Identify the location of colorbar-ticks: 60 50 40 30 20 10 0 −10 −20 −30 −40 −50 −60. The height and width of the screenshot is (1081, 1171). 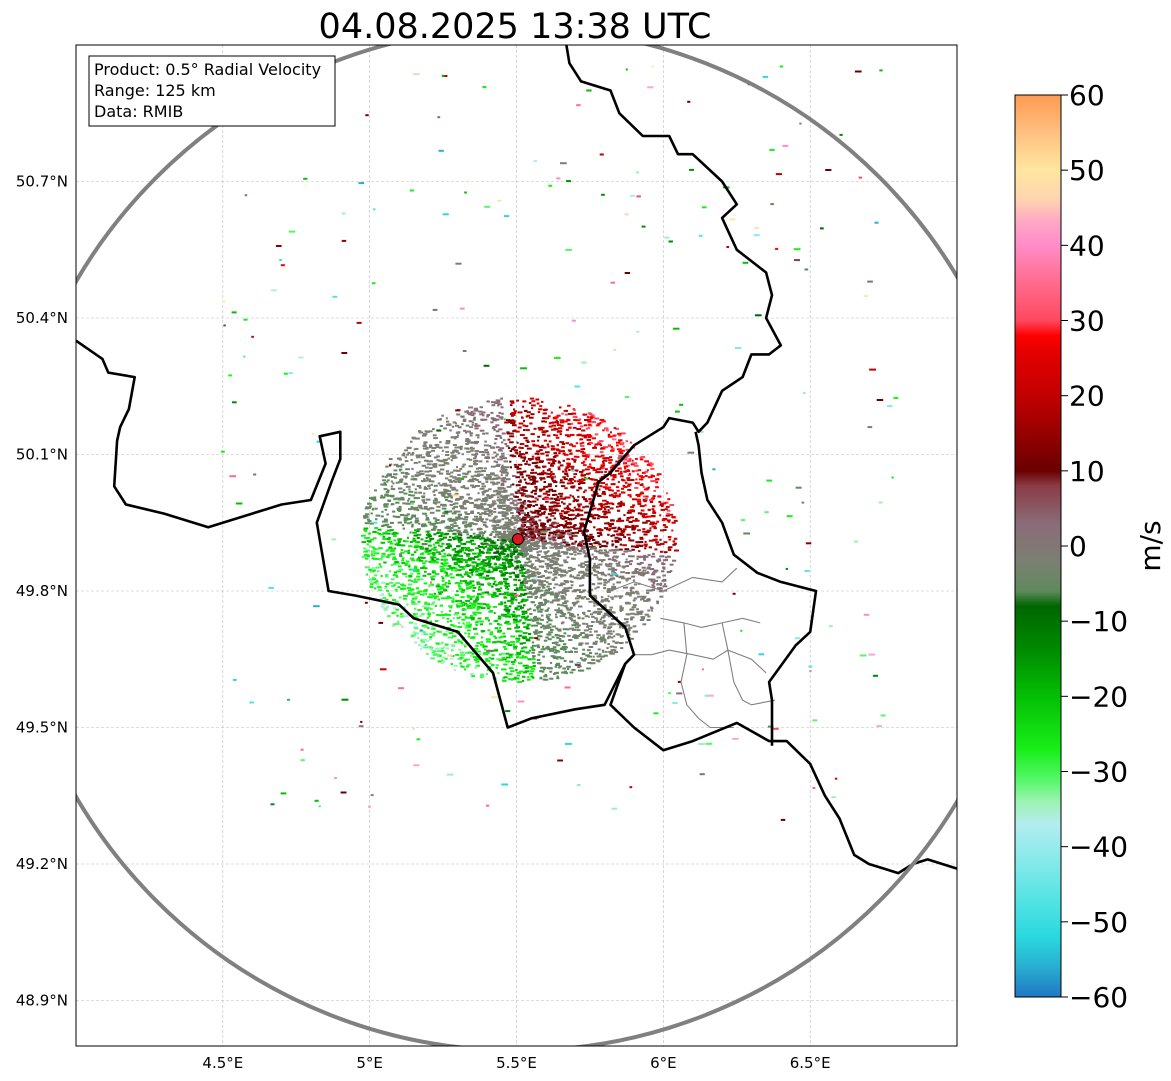
(1094, 546).